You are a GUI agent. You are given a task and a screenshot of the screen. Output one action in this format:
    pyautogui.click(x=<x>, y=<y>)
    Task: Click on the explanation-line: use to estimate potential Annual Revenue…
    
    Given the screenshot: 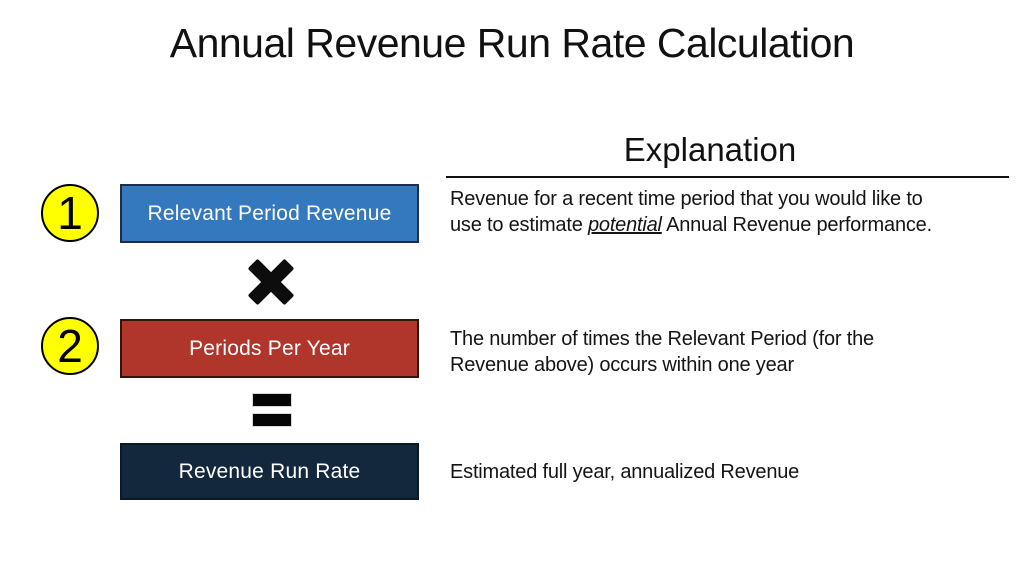 What is the action you would take?
    pyautogui.click(x=691, y=225)
    